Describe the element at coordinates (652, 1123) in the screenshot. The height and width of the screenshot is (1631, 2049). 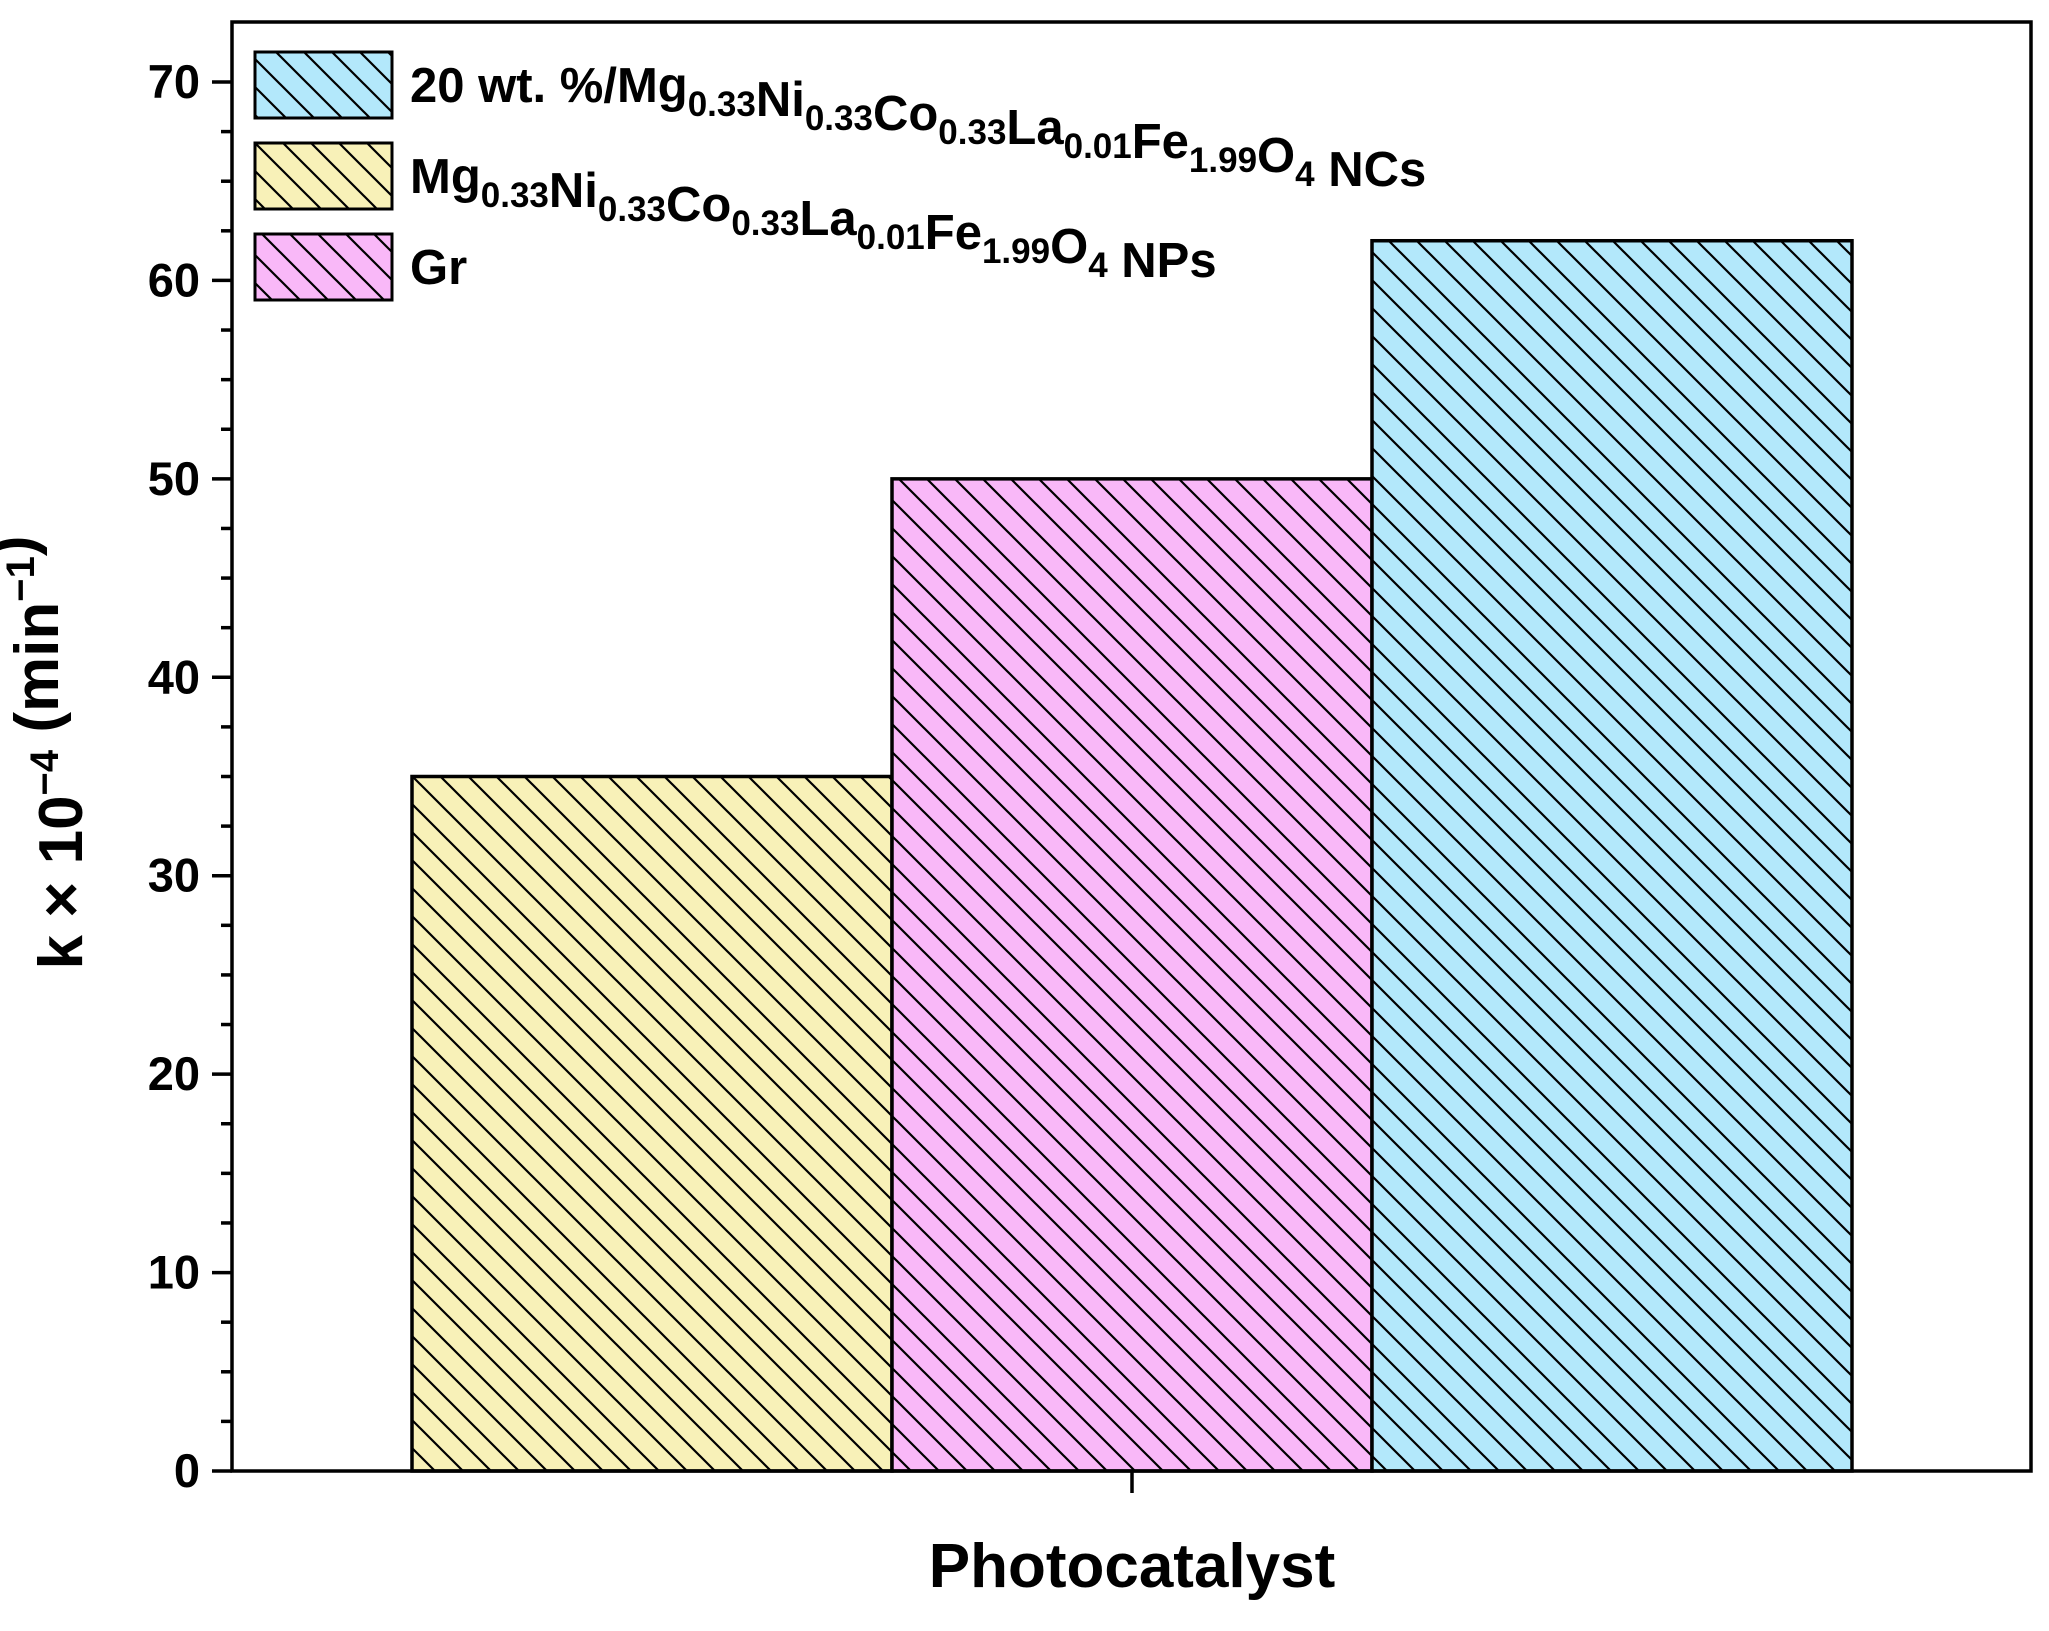
I see `bar-nps` at that location.